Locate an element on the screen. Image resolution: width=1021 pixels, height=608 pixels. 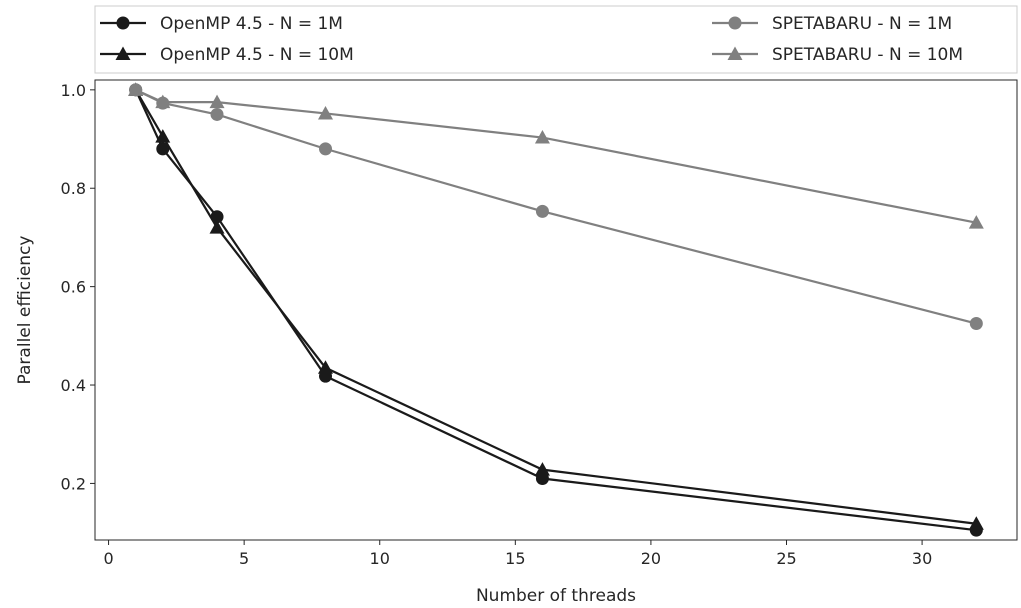
y-tick-label: 0.8 is located at coordinates (73, 188).